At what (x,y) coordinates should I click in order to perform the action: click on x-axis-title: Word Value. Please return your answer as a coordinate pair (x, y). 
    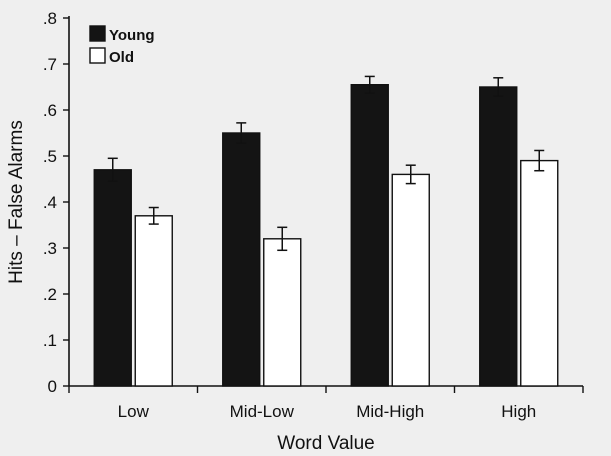
    Looking at the image, I should click on (326, 443).